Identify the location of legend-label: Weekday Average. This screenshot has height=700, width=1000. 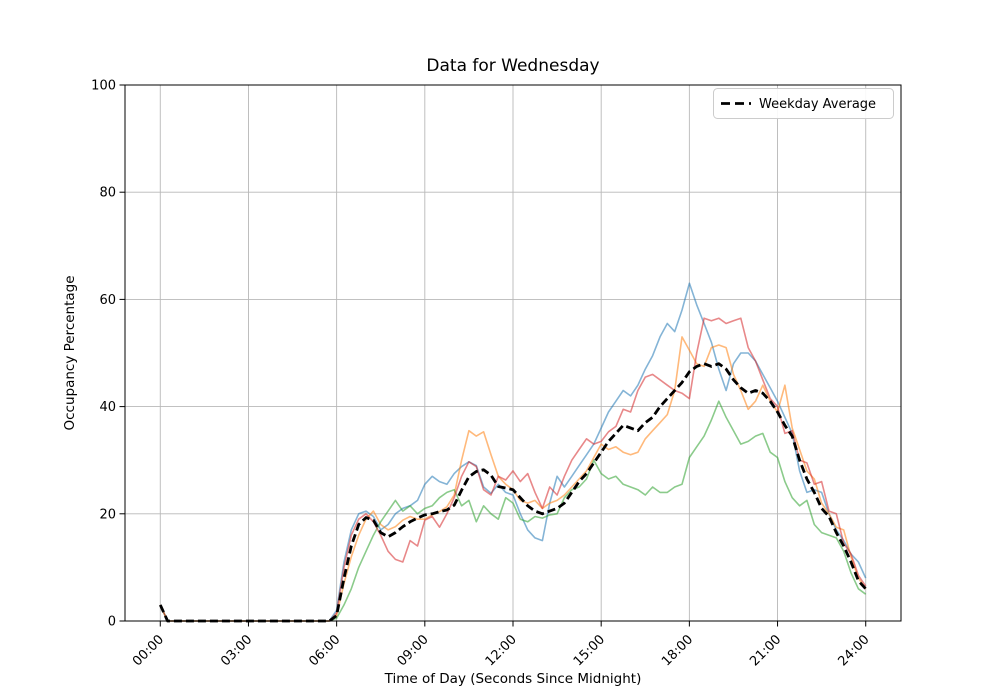
(817, 104).